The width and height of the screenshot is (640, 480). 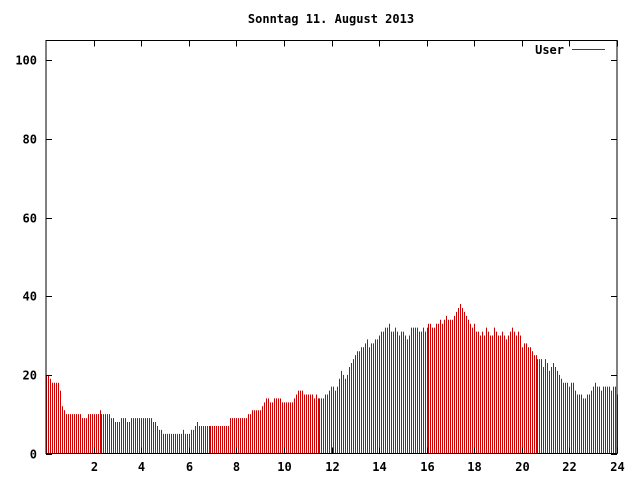 What do you see at coordinates (569, 467) in the screenshot?
I see `x-tick-label: 22` at bounding box center [569, 467].